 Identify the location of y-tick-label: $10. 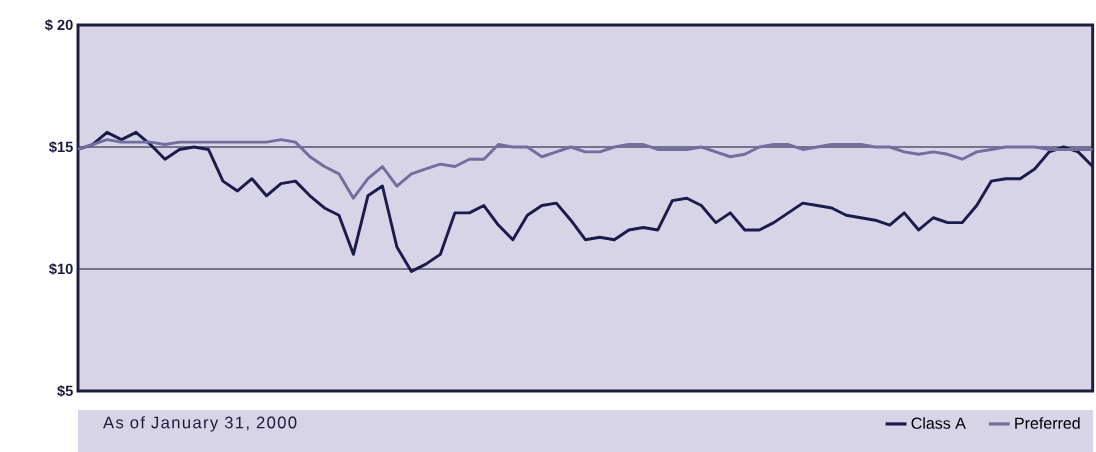
(61, 269).